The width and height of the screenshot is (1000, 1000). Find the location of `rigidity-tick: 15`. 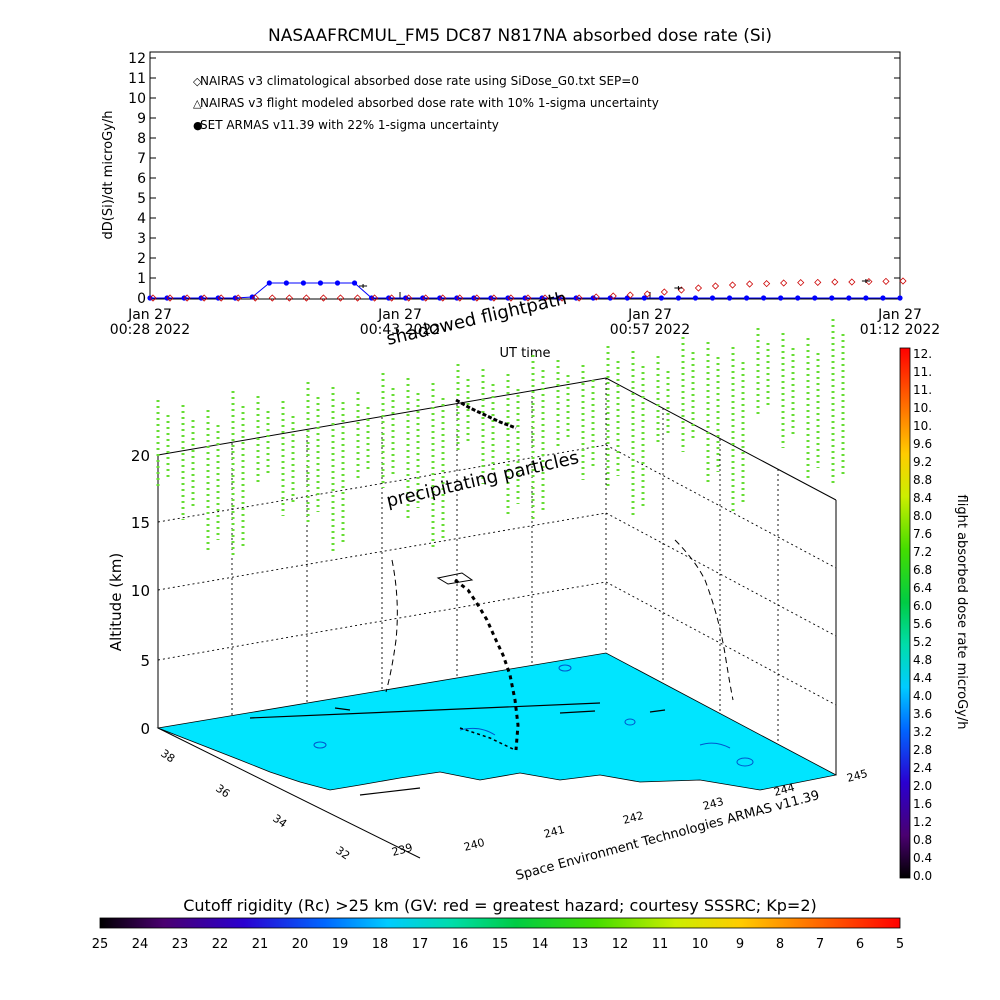

rigidity-tick: 15 is located at coordinates (500, 944).